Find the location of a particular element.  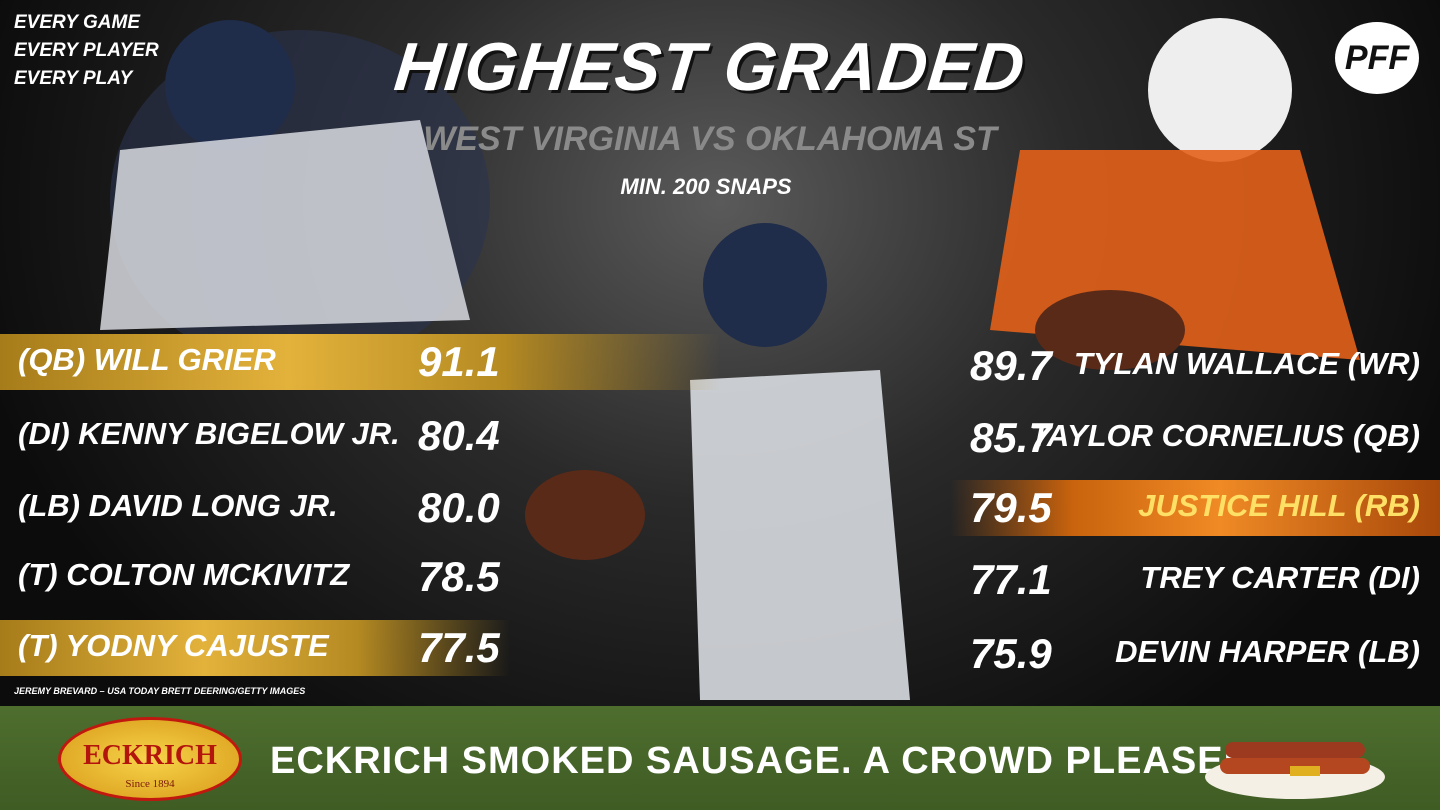

brand-name: ECKRICH is located at coordinates (150, 755).